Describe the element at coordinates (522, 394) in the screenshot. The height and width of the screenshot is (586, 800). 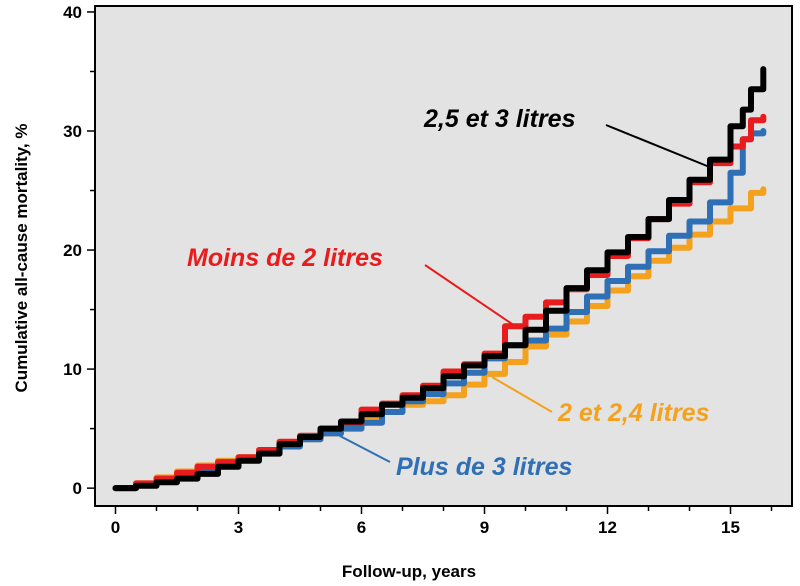
I see `leader-line-2-et-2-4-litres` at that location.